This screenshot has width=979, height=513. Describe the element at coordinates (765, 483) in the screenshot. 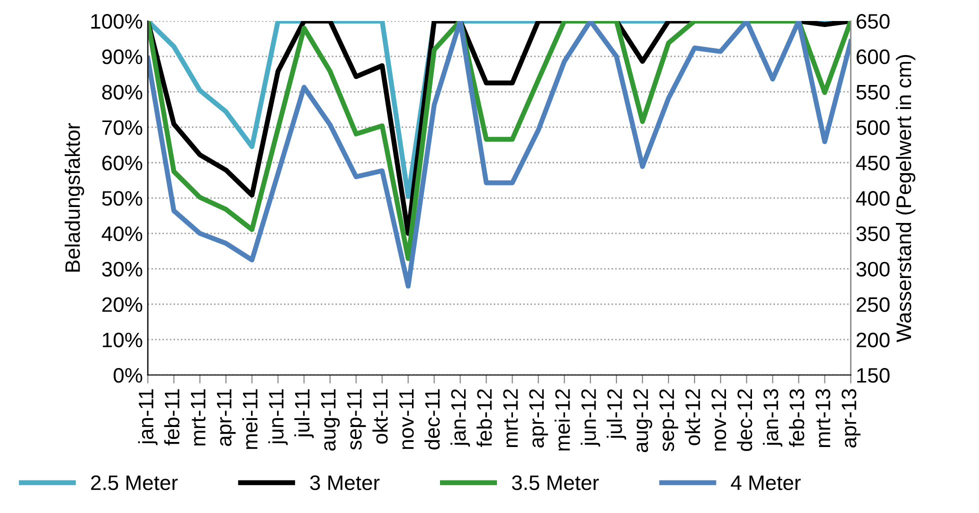

I see `legend-label: 4 Meter` at that location.